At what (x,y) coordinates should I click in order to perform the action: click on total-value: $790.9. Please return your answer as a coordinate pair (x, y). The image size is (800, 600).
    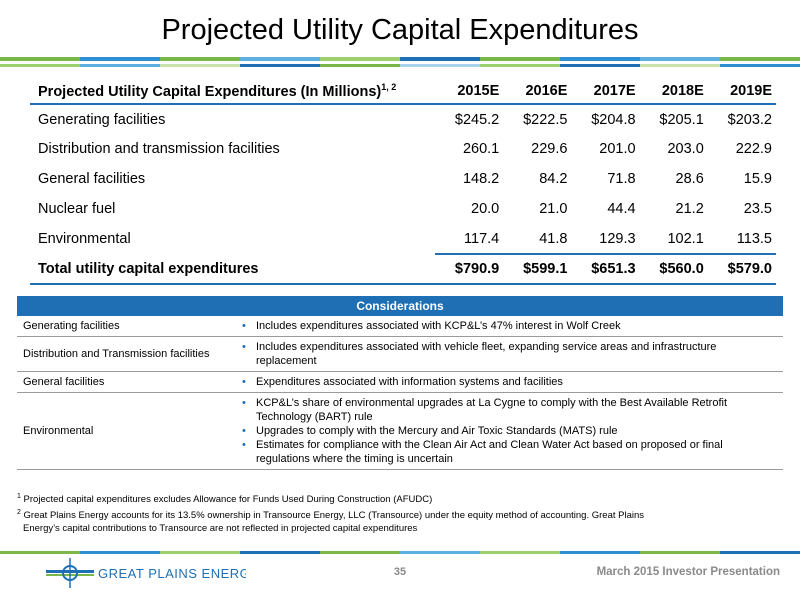
    Looking at the image, I should click on (469, 269).